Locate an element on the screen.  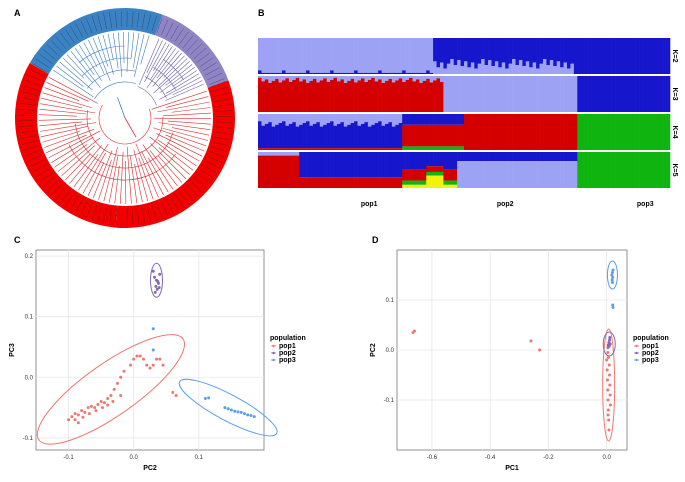
point-pop2 is located at coordinates (609, 346).